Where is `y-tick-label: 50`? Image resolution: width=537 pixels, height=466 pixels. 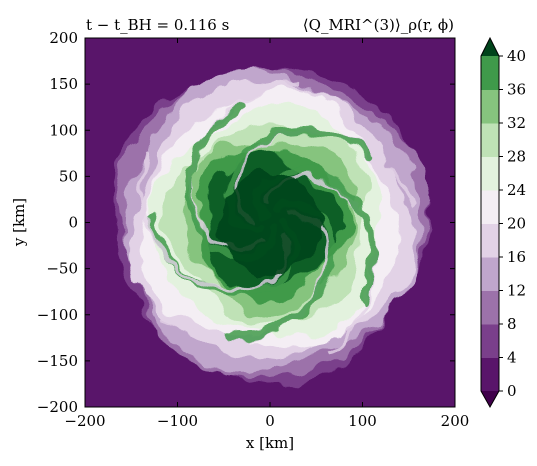
y-tick-label: 50 is located at coordinates (68, 176).